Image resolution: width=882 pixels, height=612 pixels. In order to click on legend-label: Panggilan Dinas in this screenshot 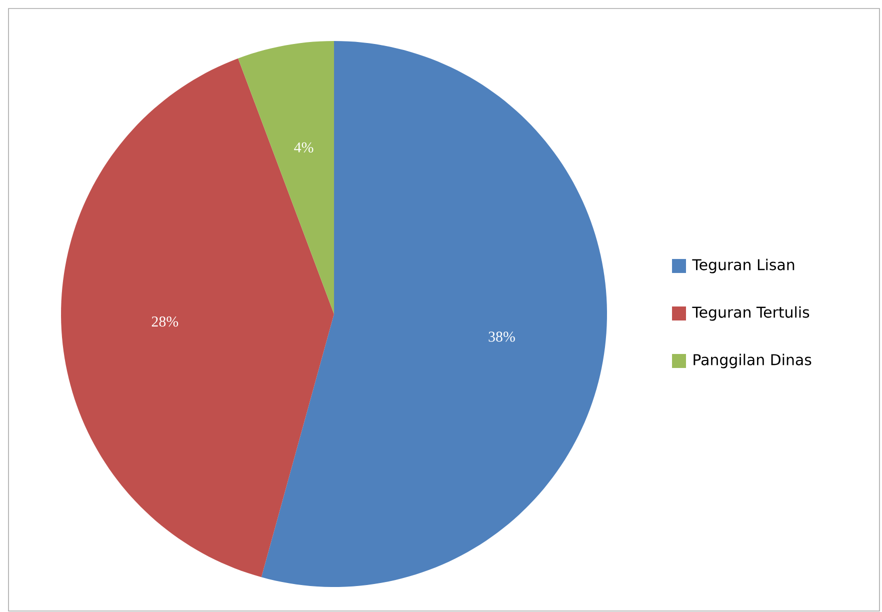, I will do `click(753, 361)`.